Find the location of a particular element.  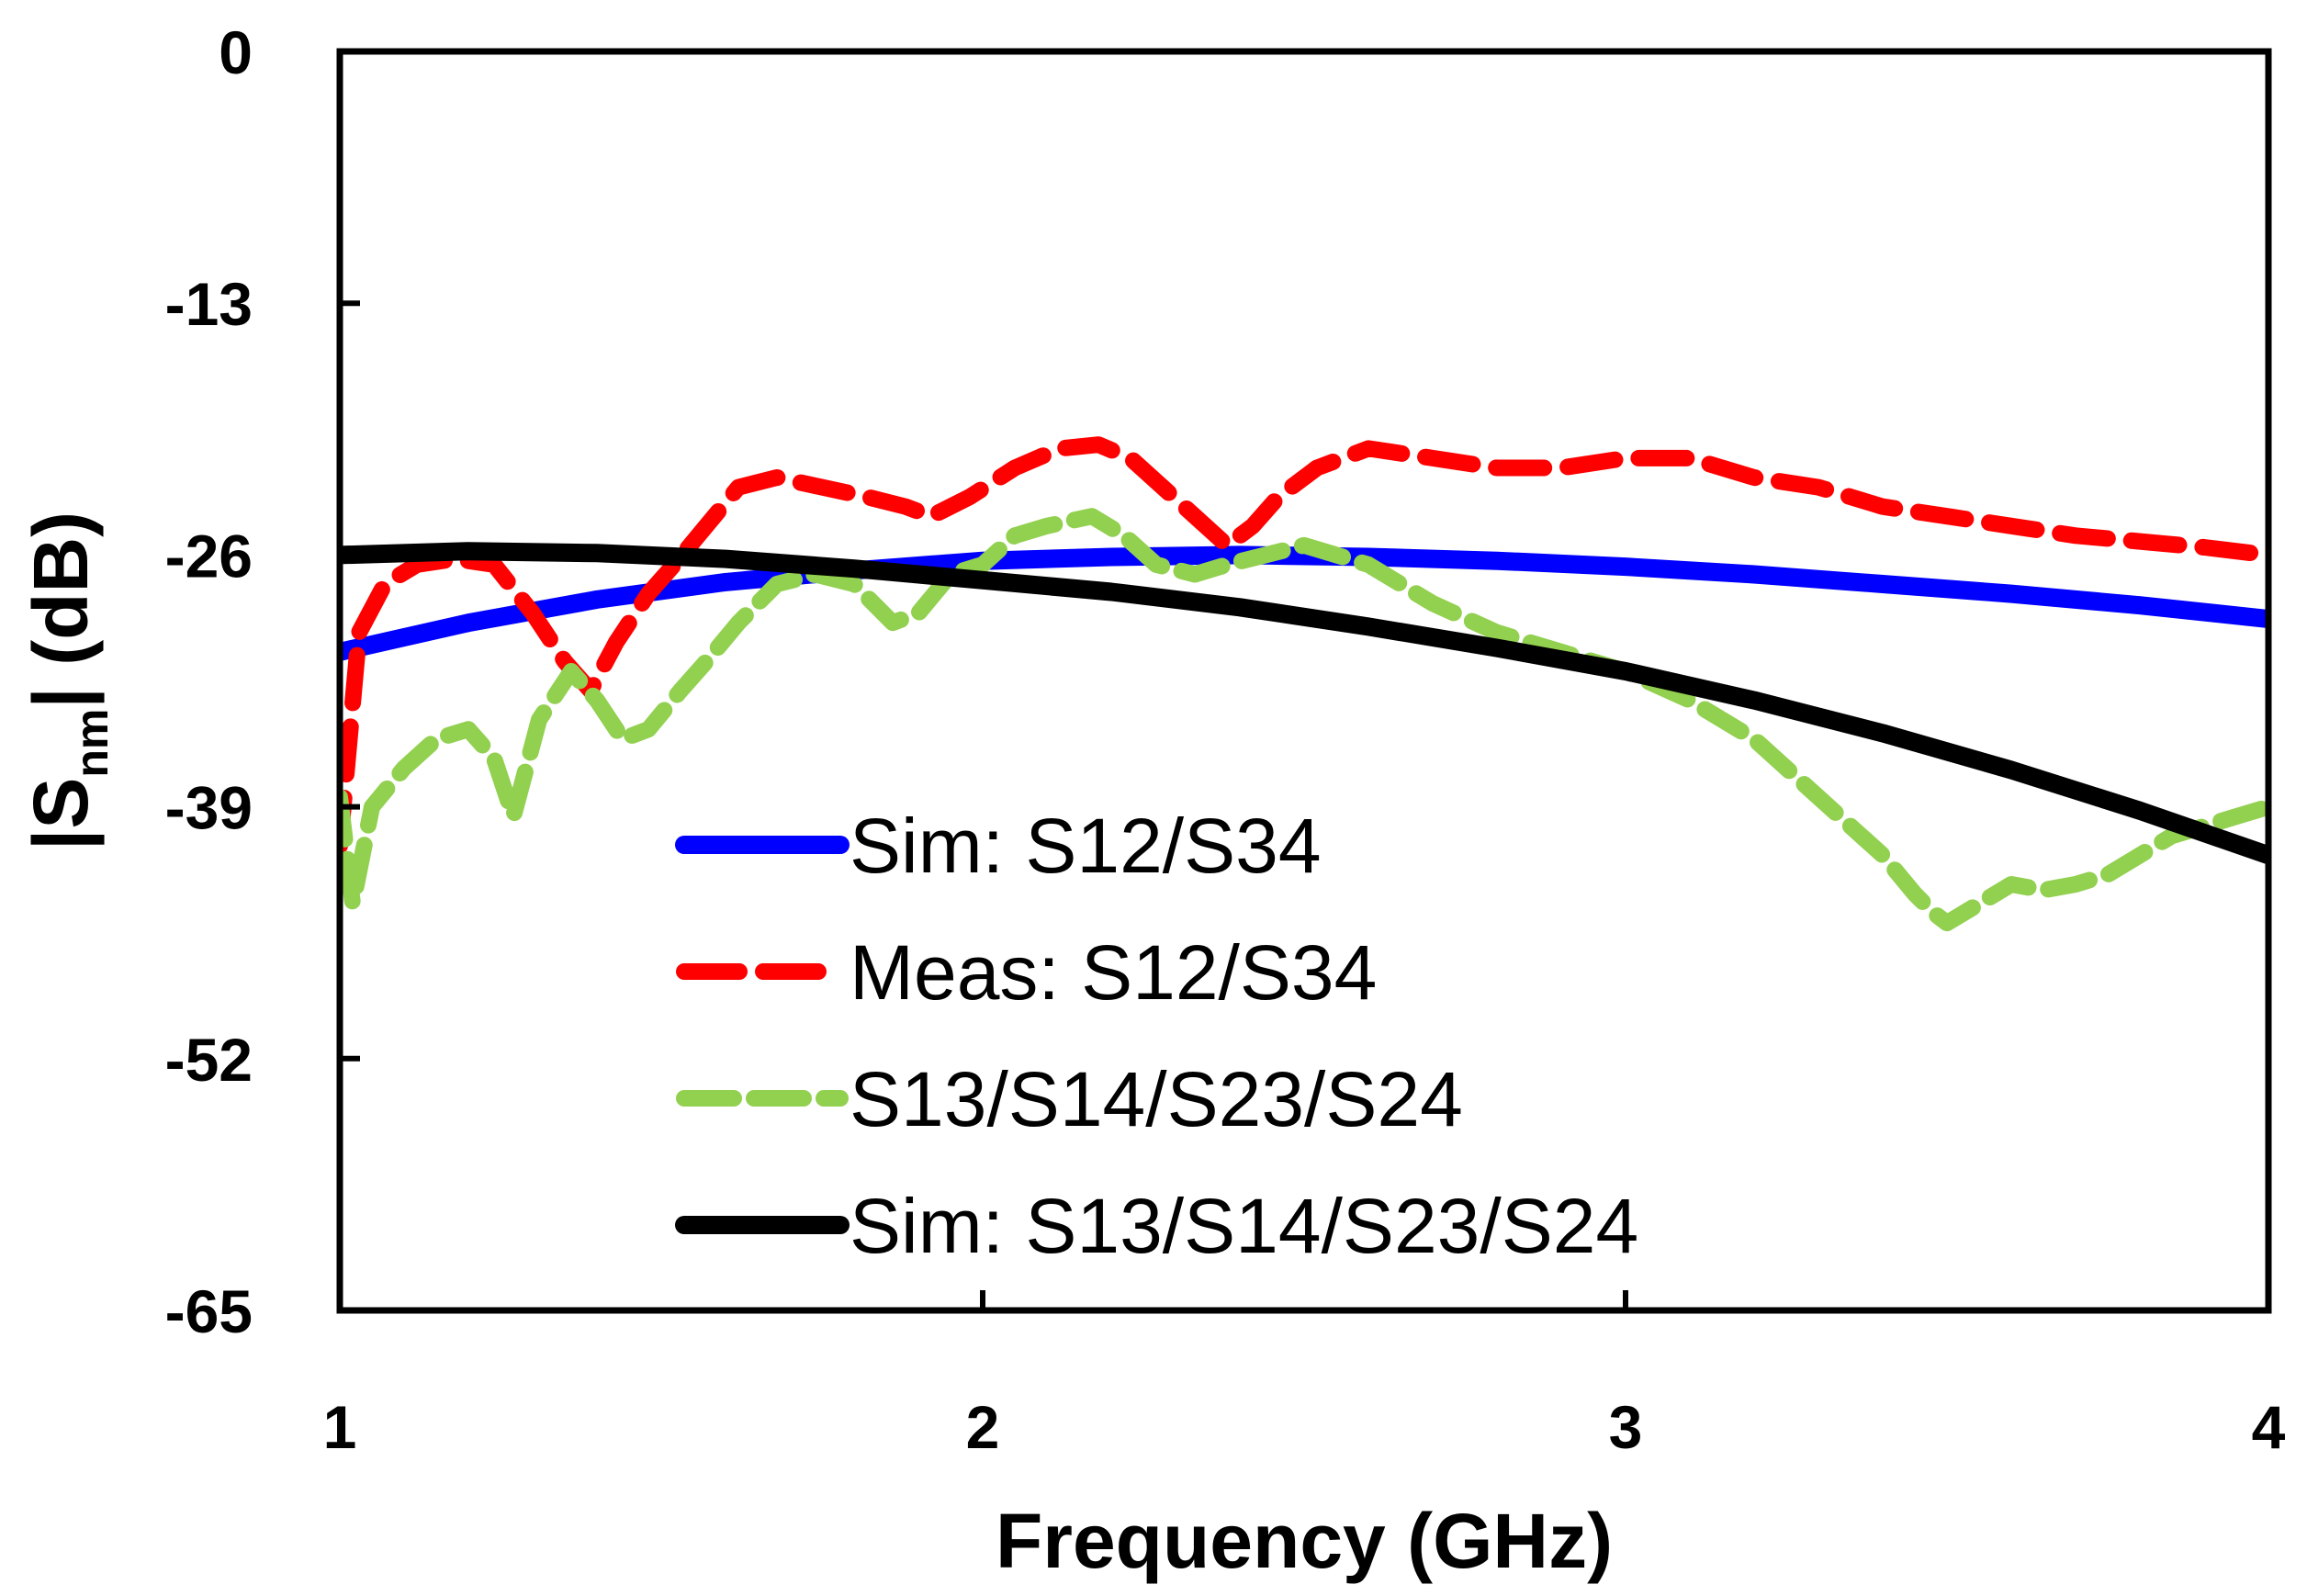

x-tick-label-3: 3 is located at coordinates (1626, 1427).